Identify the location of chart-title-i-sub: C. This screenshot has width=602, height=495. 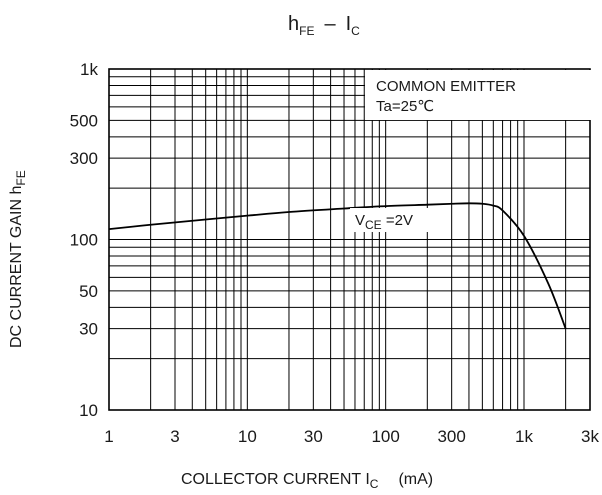
(355, 31).